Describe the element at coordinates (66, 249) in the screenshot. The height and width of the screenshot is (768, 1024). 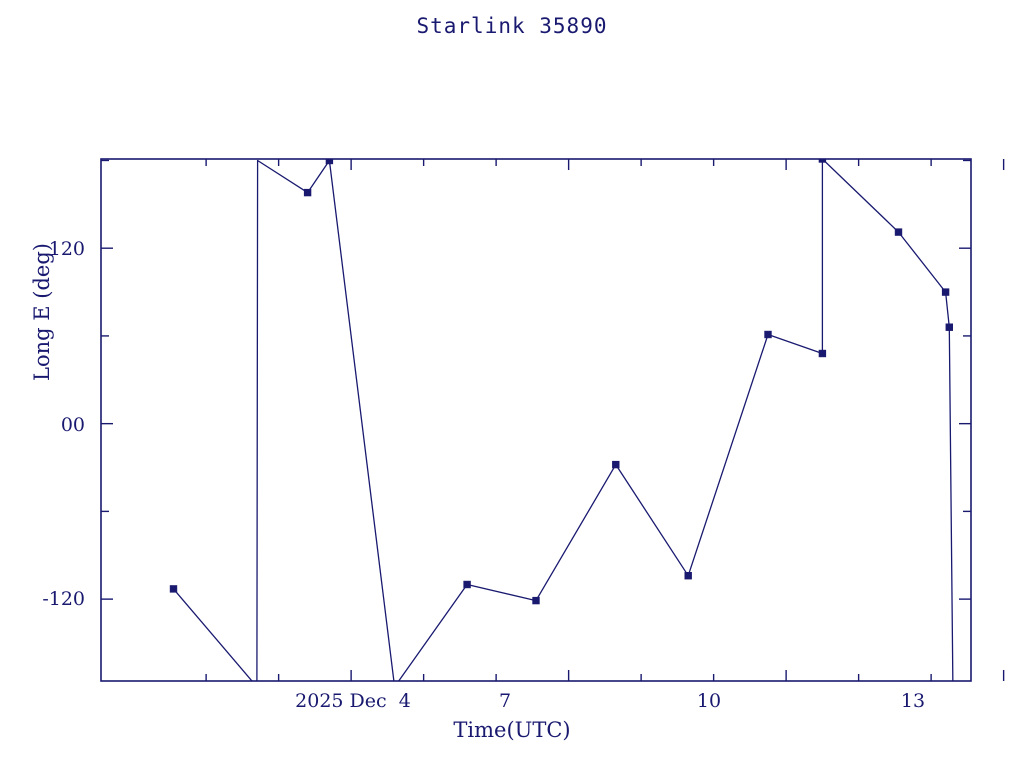
I see `y-tick-label-120: 120` at that location.